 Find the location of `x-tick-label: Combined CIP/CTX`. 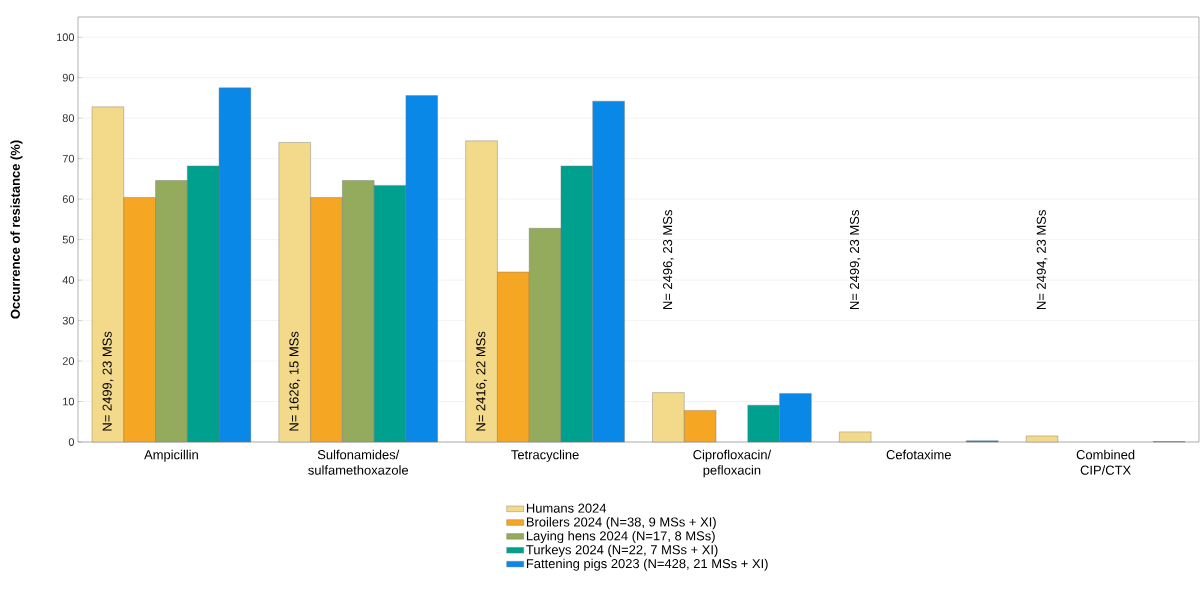

x-tick-label: Combined CIP/CTX is located at coordinates (1105, 462).